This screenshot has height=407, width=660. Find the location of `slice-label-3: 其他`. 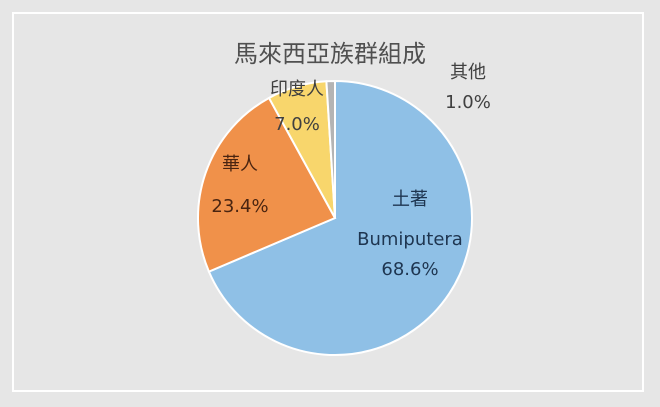

slice-label-3: 其他 is located at coordinates (468, 72).